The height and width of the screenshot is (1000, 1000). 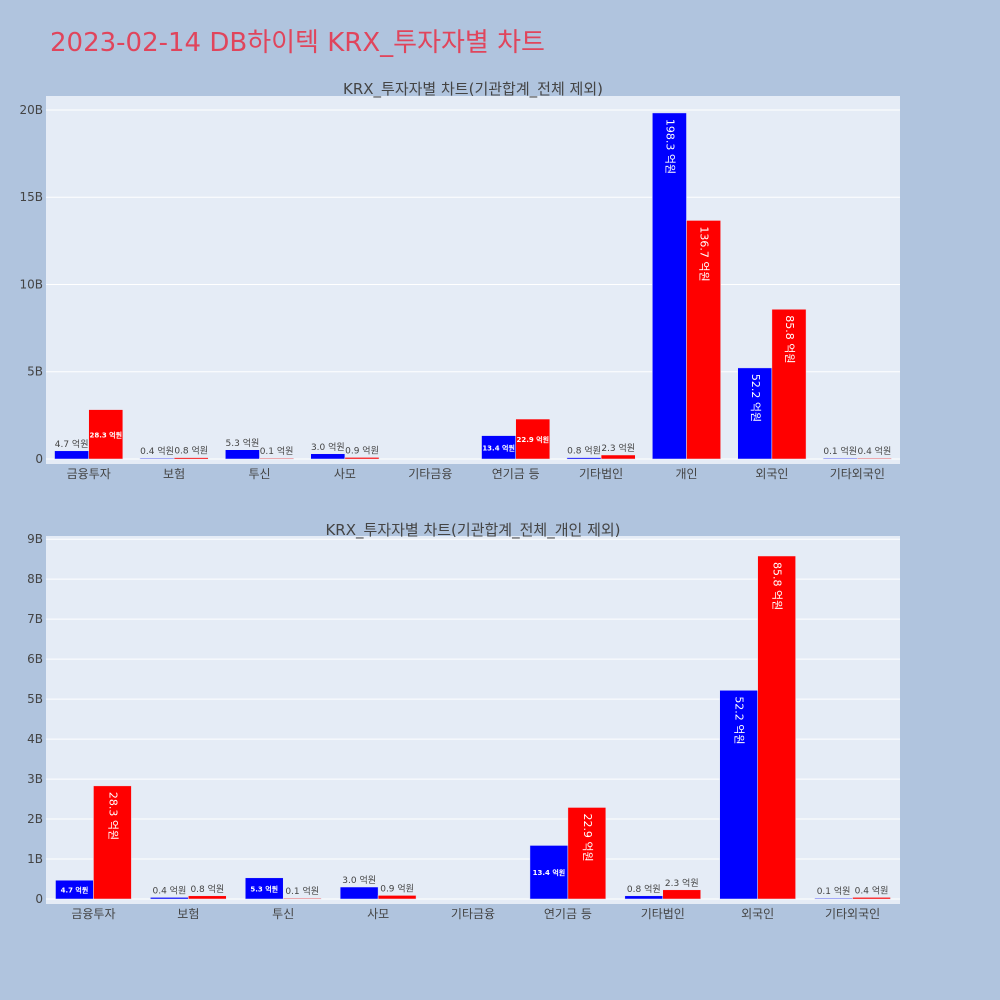 What do you see at coordinates (498, 447) in the screenshot?
I see `data-label: 13.4 억원` at bounding box center [498, 447].